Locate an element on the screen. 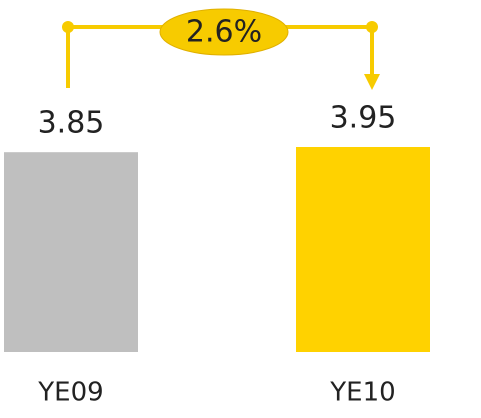 Image resolution: width=481 pixels, height=418 pixels. annotation-bubble is located at coordinates (224, 32).